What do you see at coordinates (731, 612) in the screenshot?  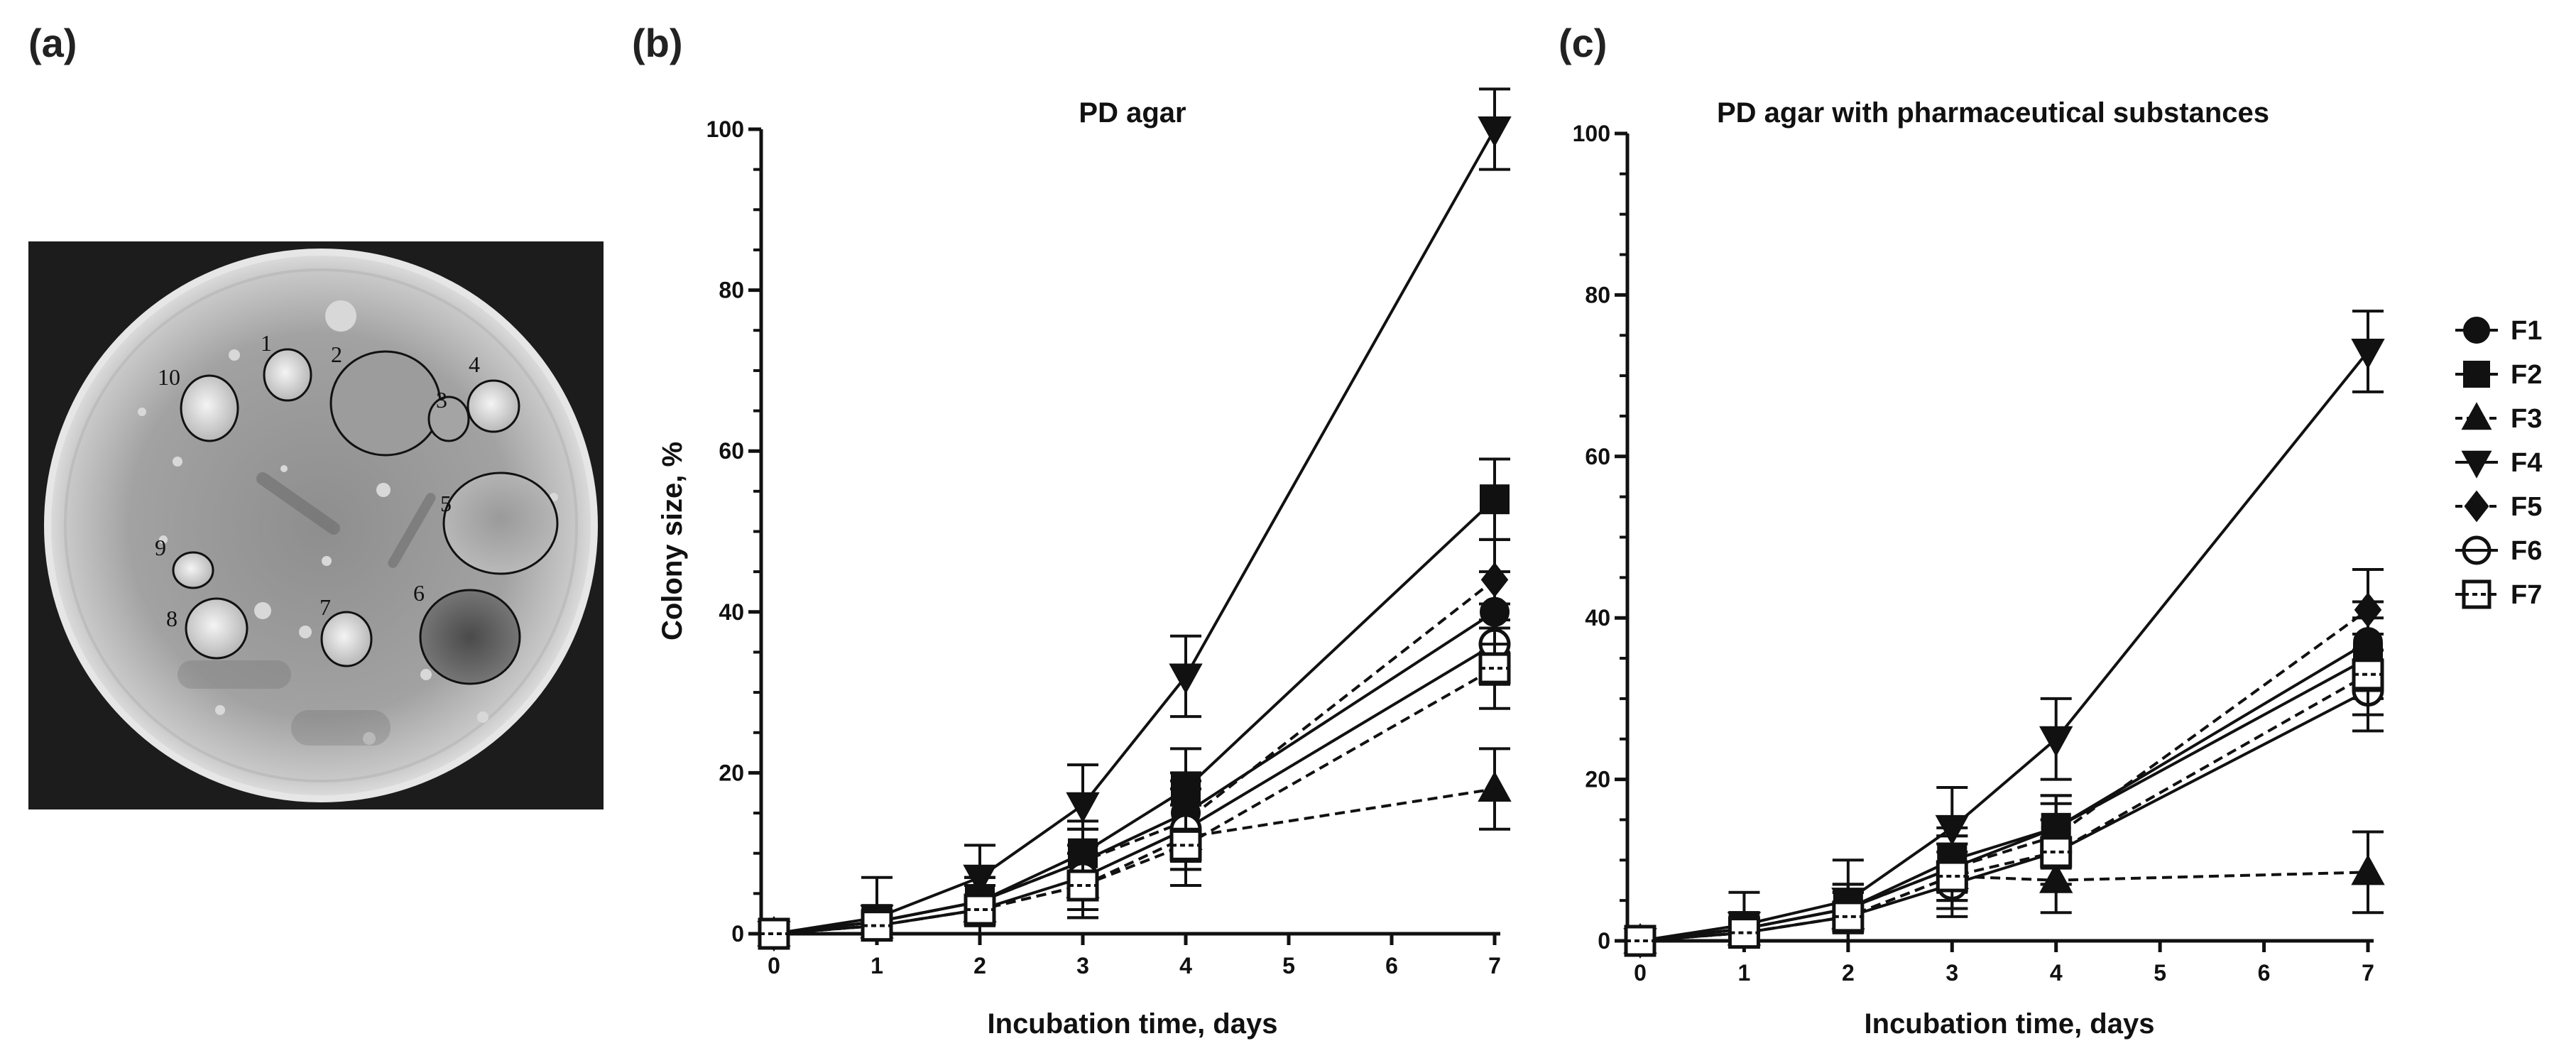 I see `chart-b-ytick-label-40: 40` at bounding box center [731, 612].